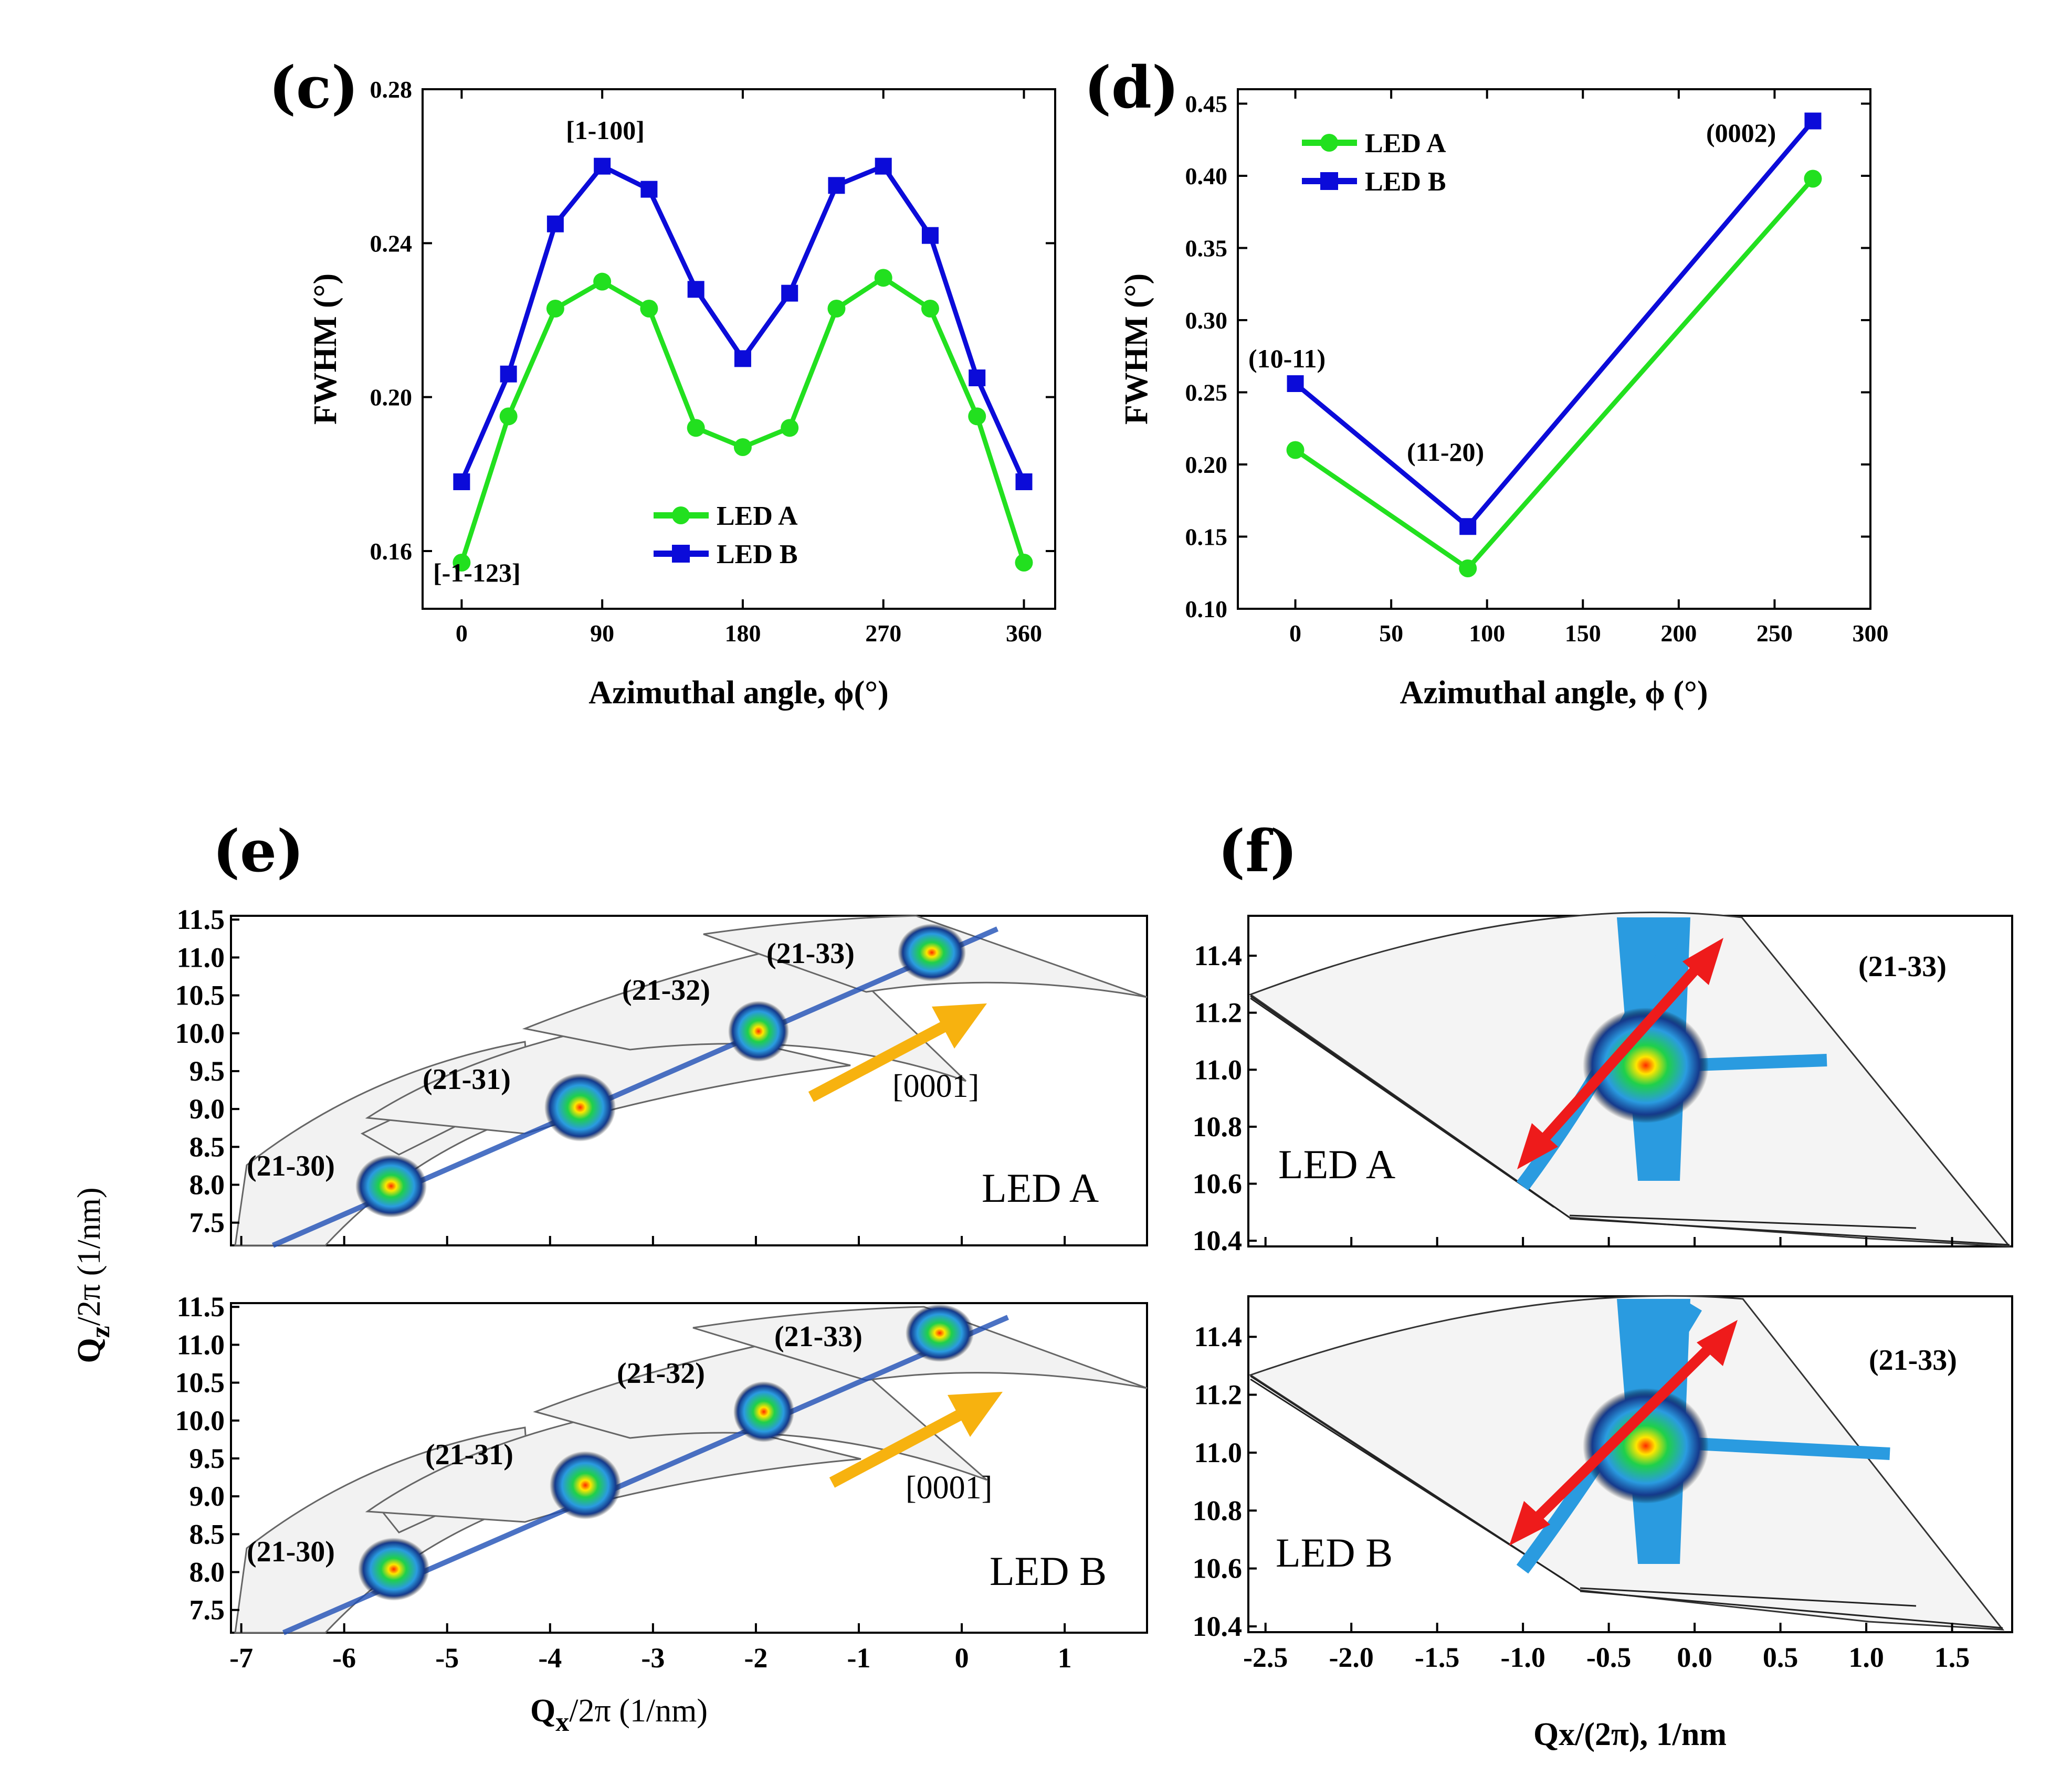  What do you see at coordinates (1206, 248) in the screenshot?
I see `y-tick-label: 0.35` at bounding box center [1206, 248].